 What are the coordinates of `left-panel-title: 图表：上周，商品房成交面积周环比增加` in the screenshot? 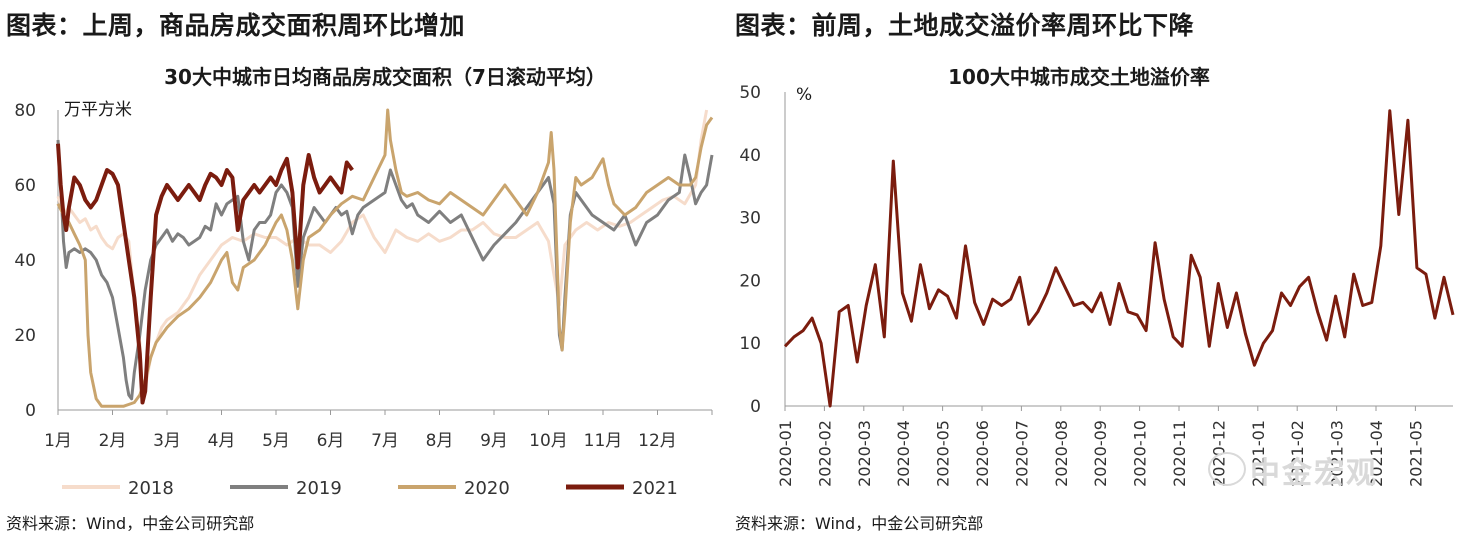 It's located at (236, 25).